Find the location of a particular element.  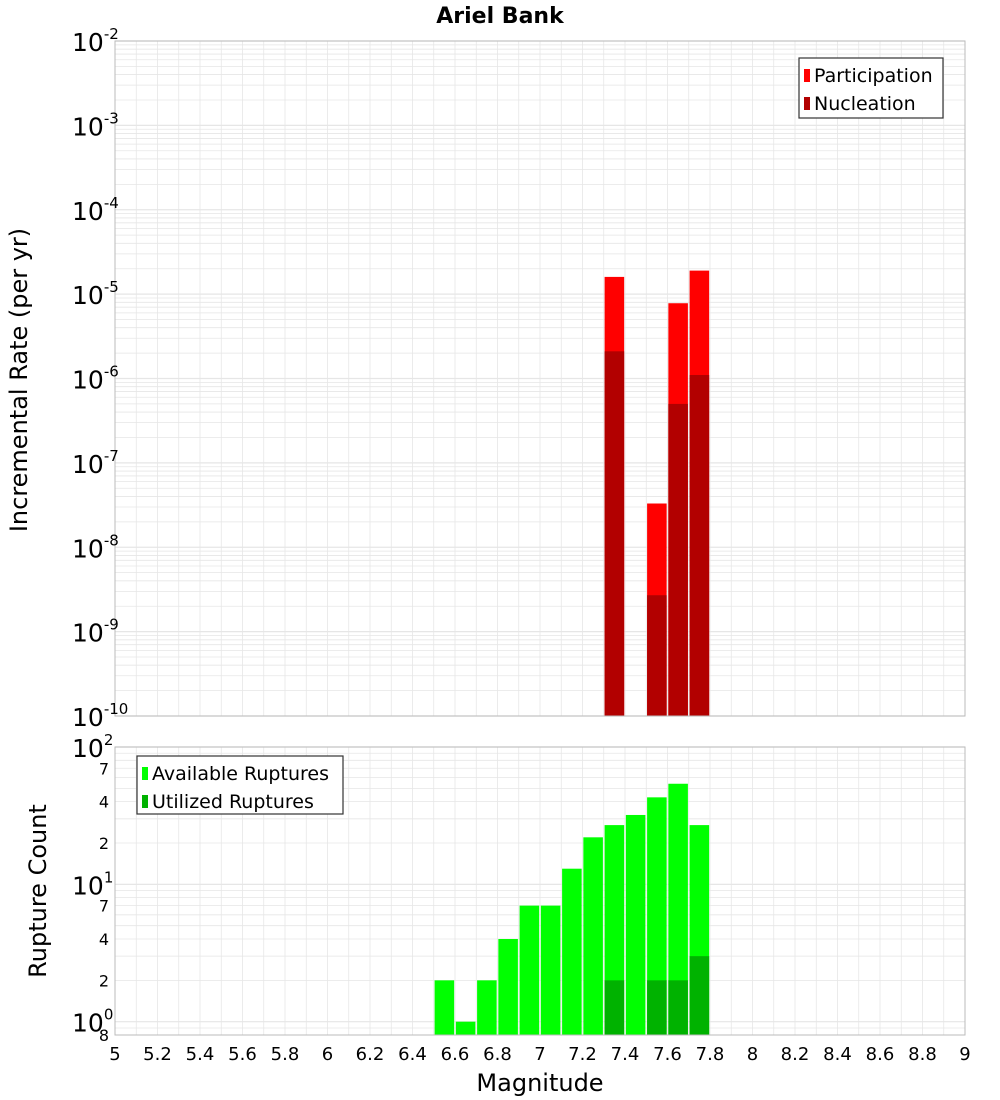

x-tick-label: 5.2 is located at coordinates (157, 1054).